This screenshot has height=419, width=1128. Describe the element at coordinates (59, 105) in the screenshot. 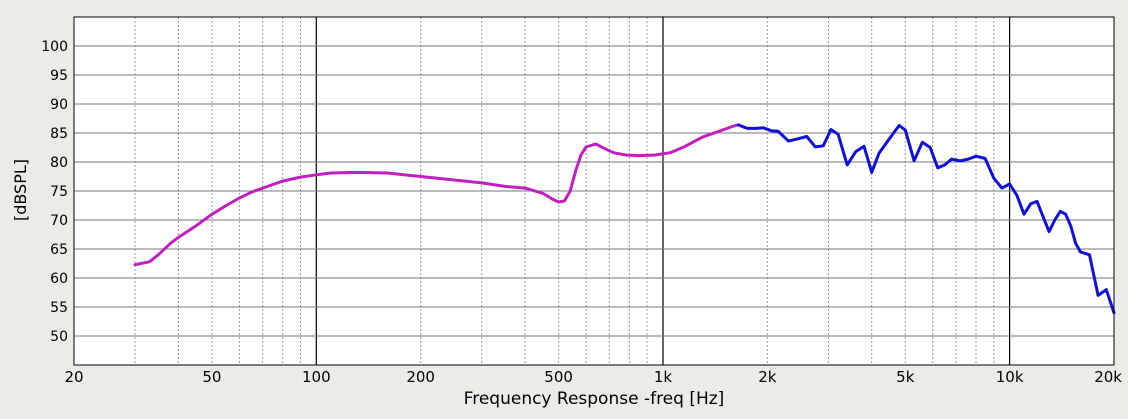

I see `y-tick-label: 90` at that location.